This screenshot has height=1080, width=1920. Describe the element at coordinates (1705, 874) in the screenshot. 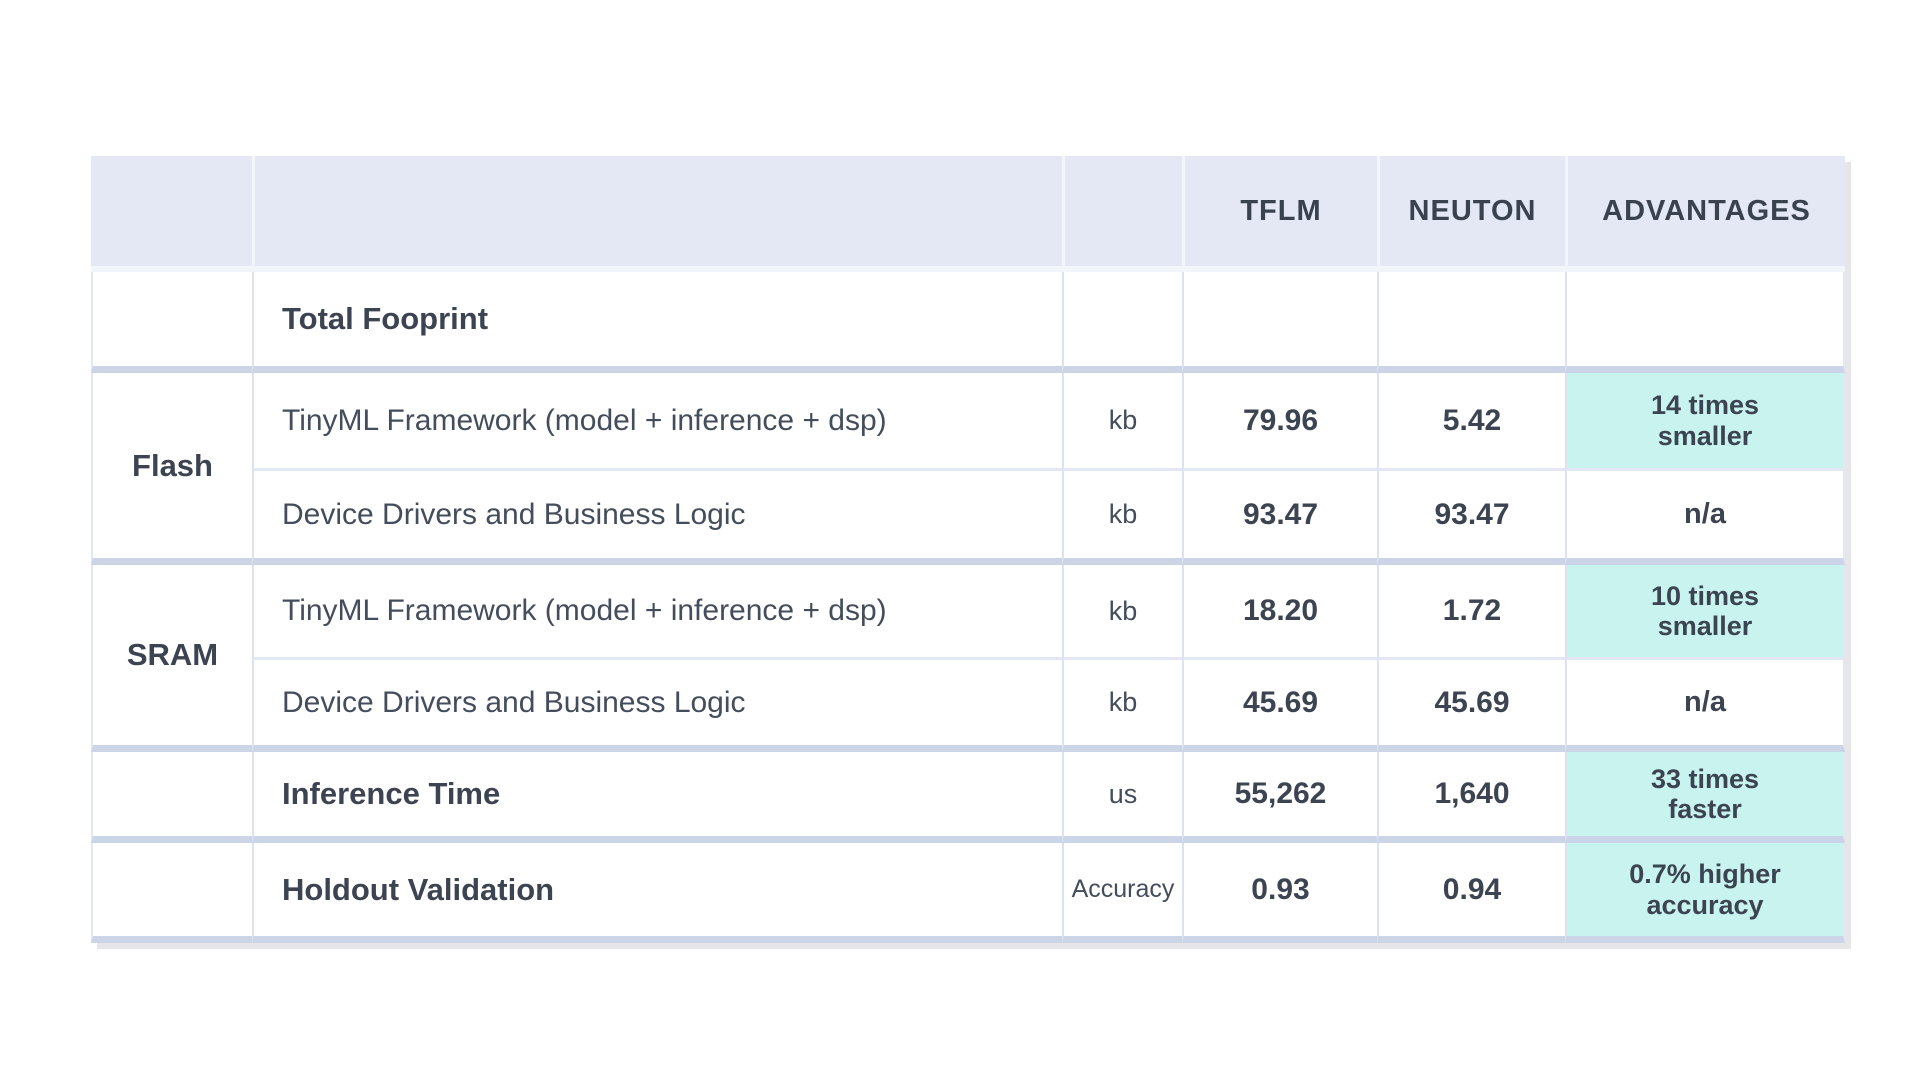

I see `advantage-line: 0.7% higher` at that location.